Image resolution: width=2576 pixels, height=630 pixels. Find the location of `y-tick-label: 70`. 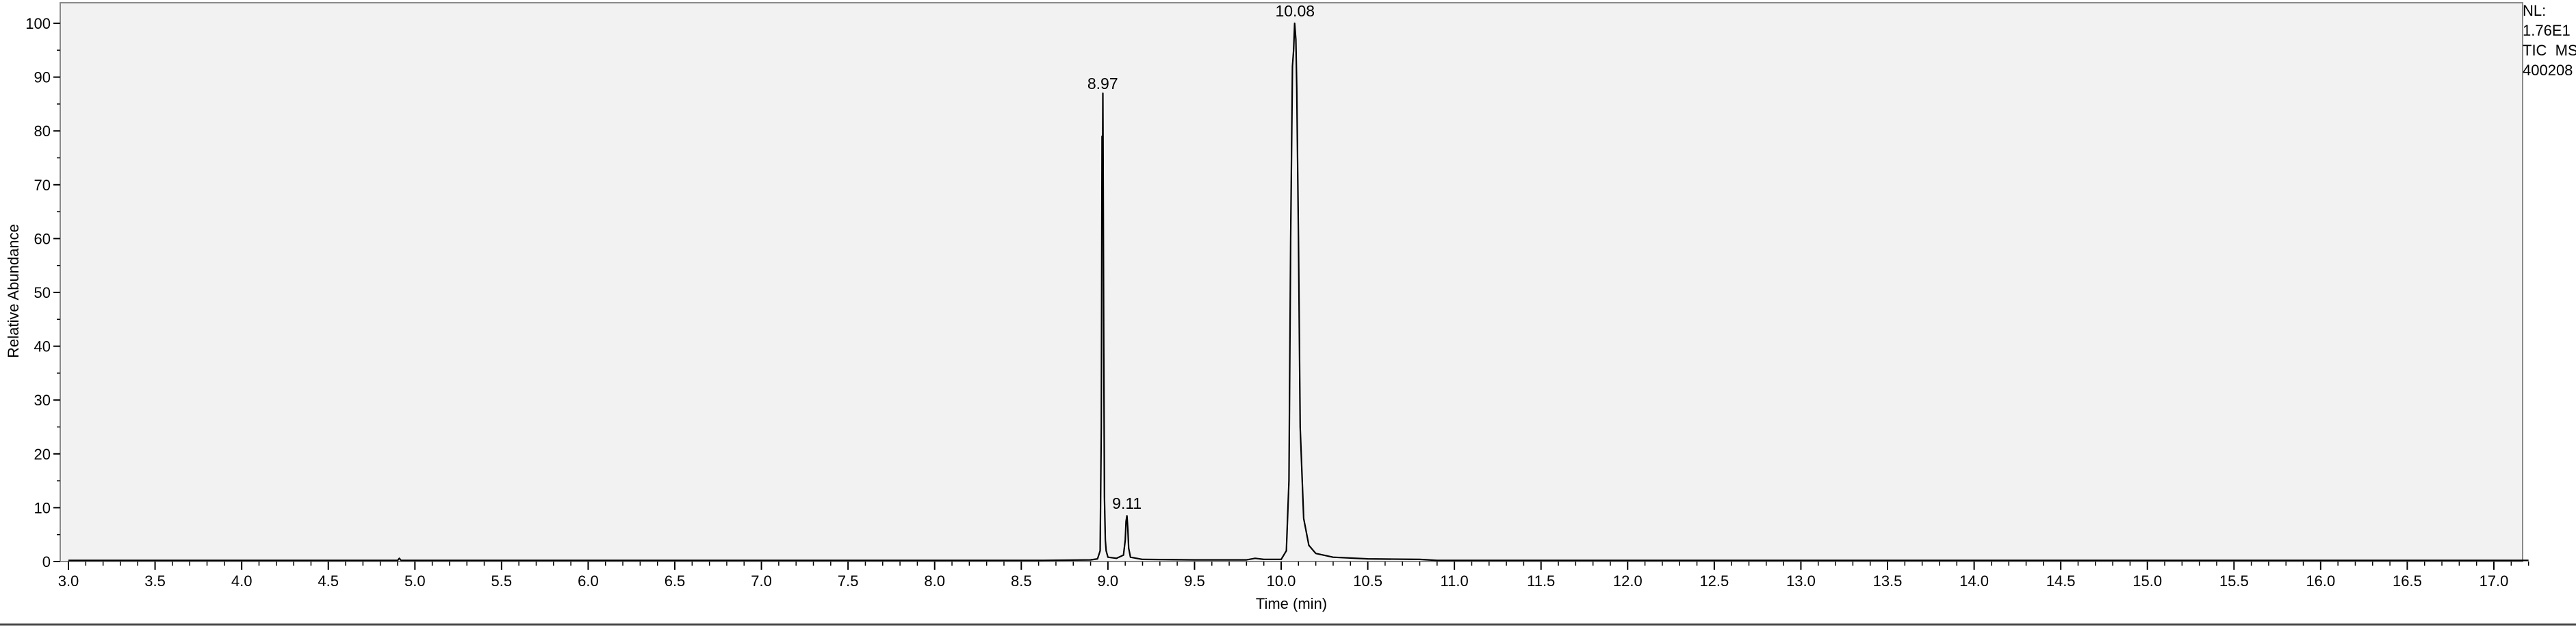

y-tick-label: 70 is located at coordinates (42, 185).